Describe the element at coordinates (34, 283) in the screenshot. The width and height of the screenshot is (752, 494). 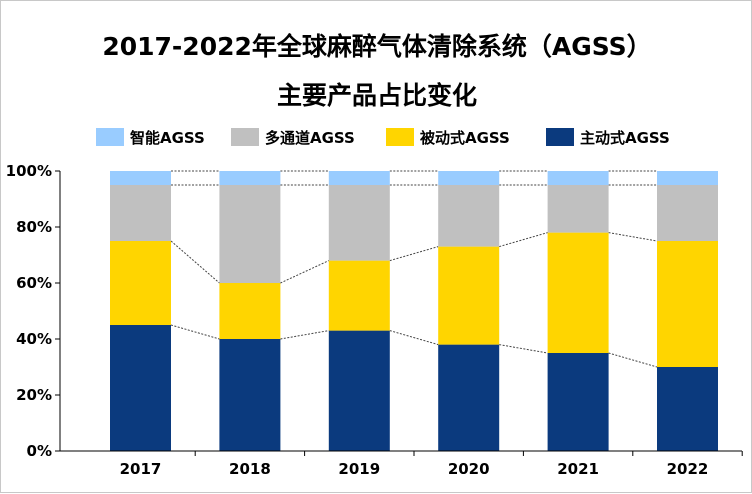
I see `y-tick-label: 60%` at that location.